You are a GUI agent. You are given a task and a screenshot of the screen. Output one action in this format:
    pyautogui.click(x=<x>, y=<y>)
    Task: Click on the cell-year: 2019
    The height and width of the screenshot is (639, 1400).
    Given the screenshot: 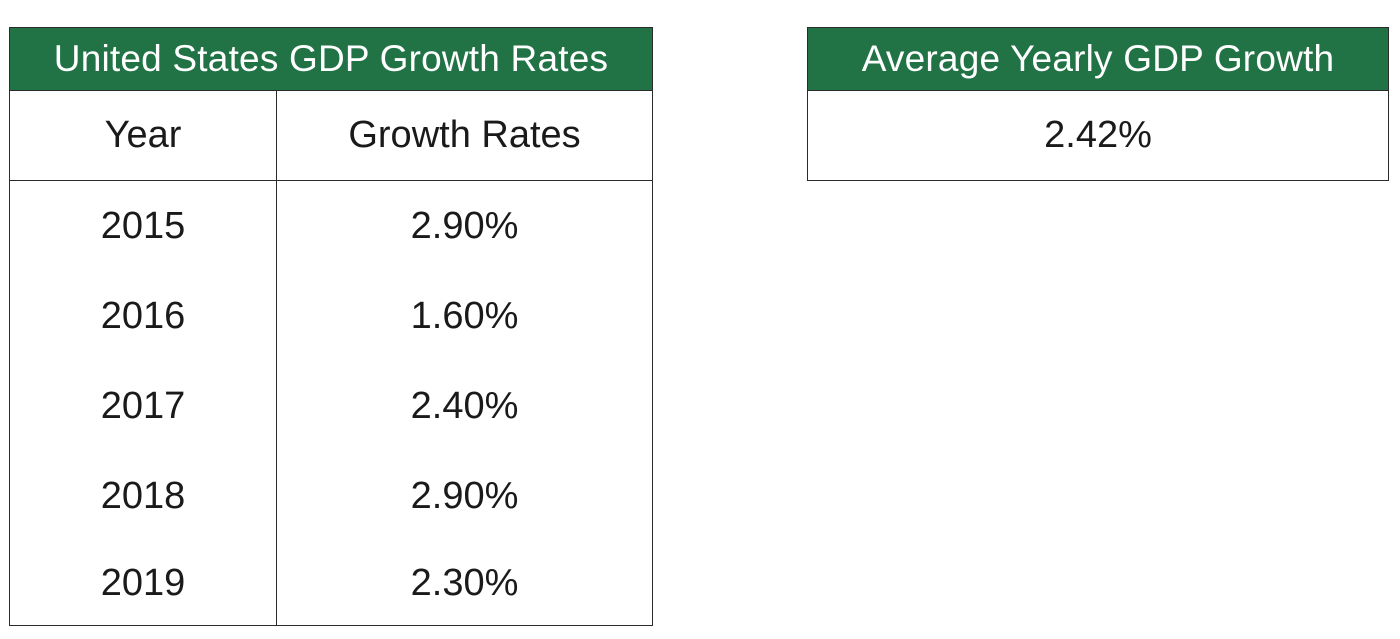 What is the action you would take?
    pyautogui.click(x=143, y=583)
    